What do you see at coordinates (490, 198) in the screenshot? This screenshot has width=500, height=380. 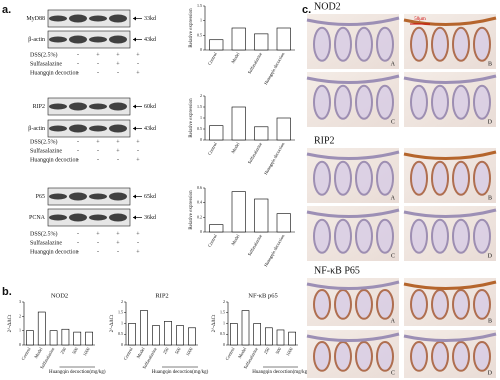 I see `panel-letter: B` at bounding box center [490, 198].